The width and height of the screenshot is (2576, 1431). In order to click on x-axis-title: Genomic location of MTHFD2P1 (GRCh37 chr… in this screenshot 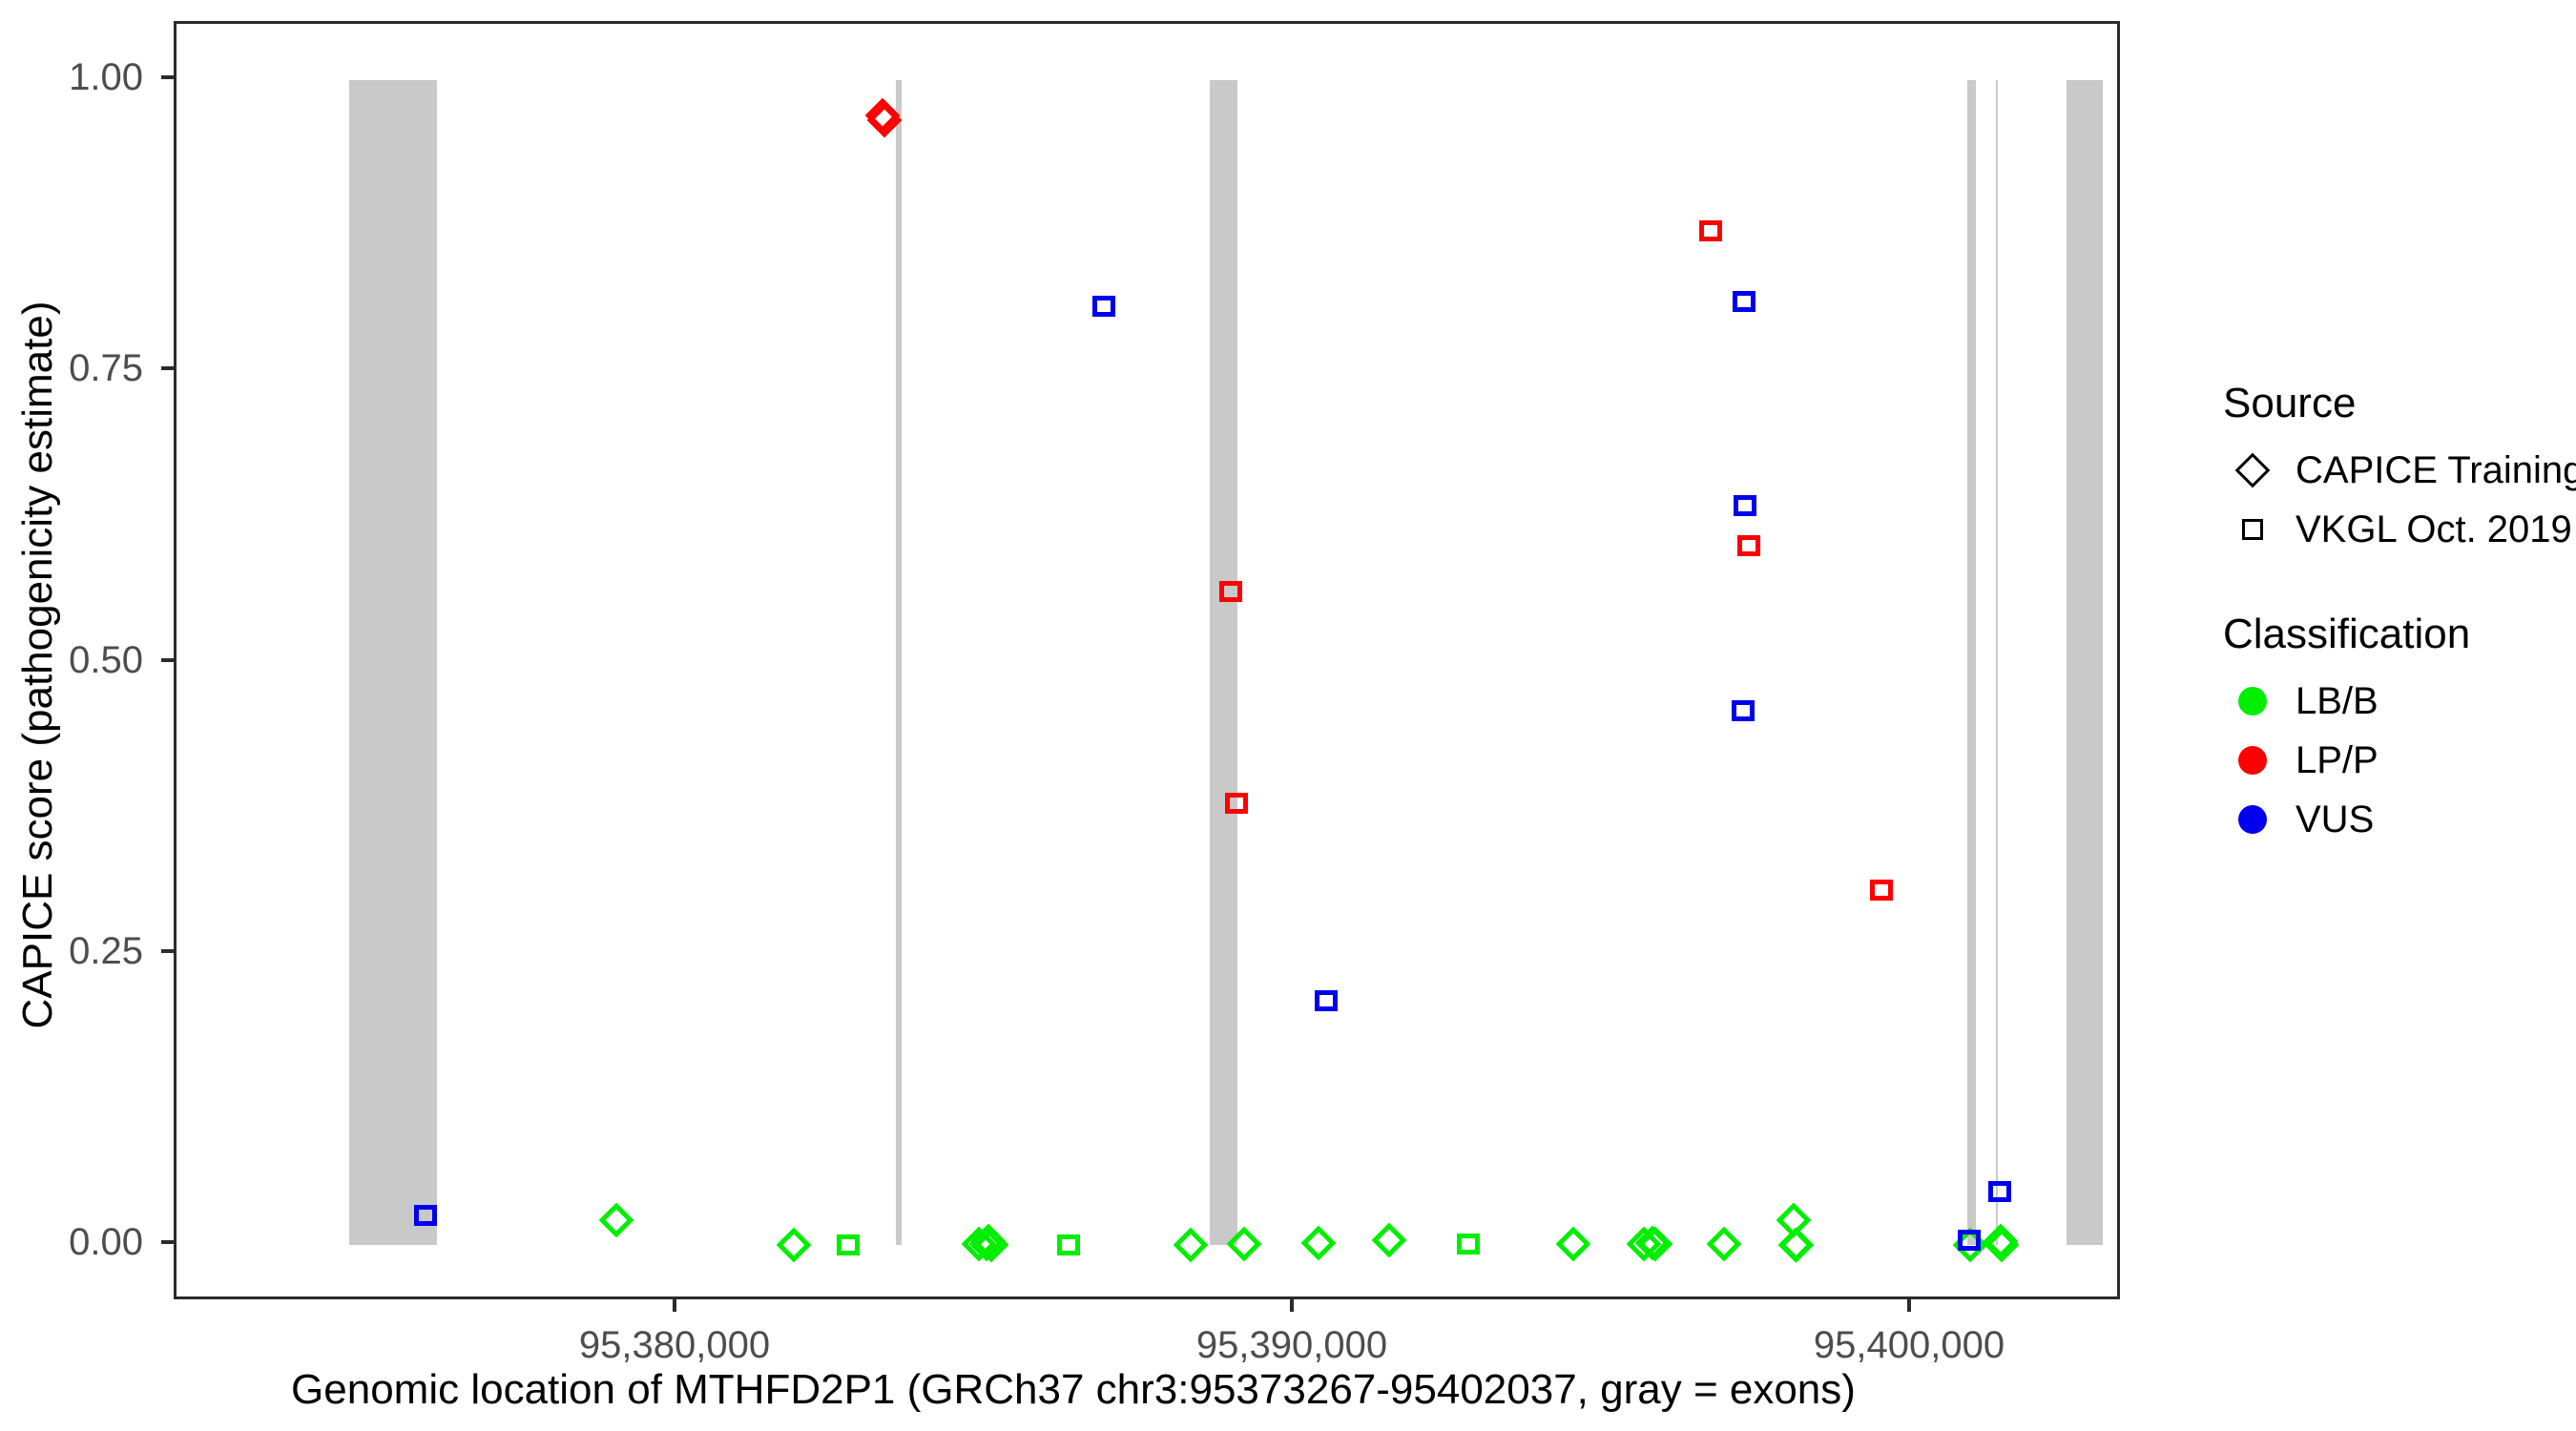, I will do `click(1073, 1390)`.